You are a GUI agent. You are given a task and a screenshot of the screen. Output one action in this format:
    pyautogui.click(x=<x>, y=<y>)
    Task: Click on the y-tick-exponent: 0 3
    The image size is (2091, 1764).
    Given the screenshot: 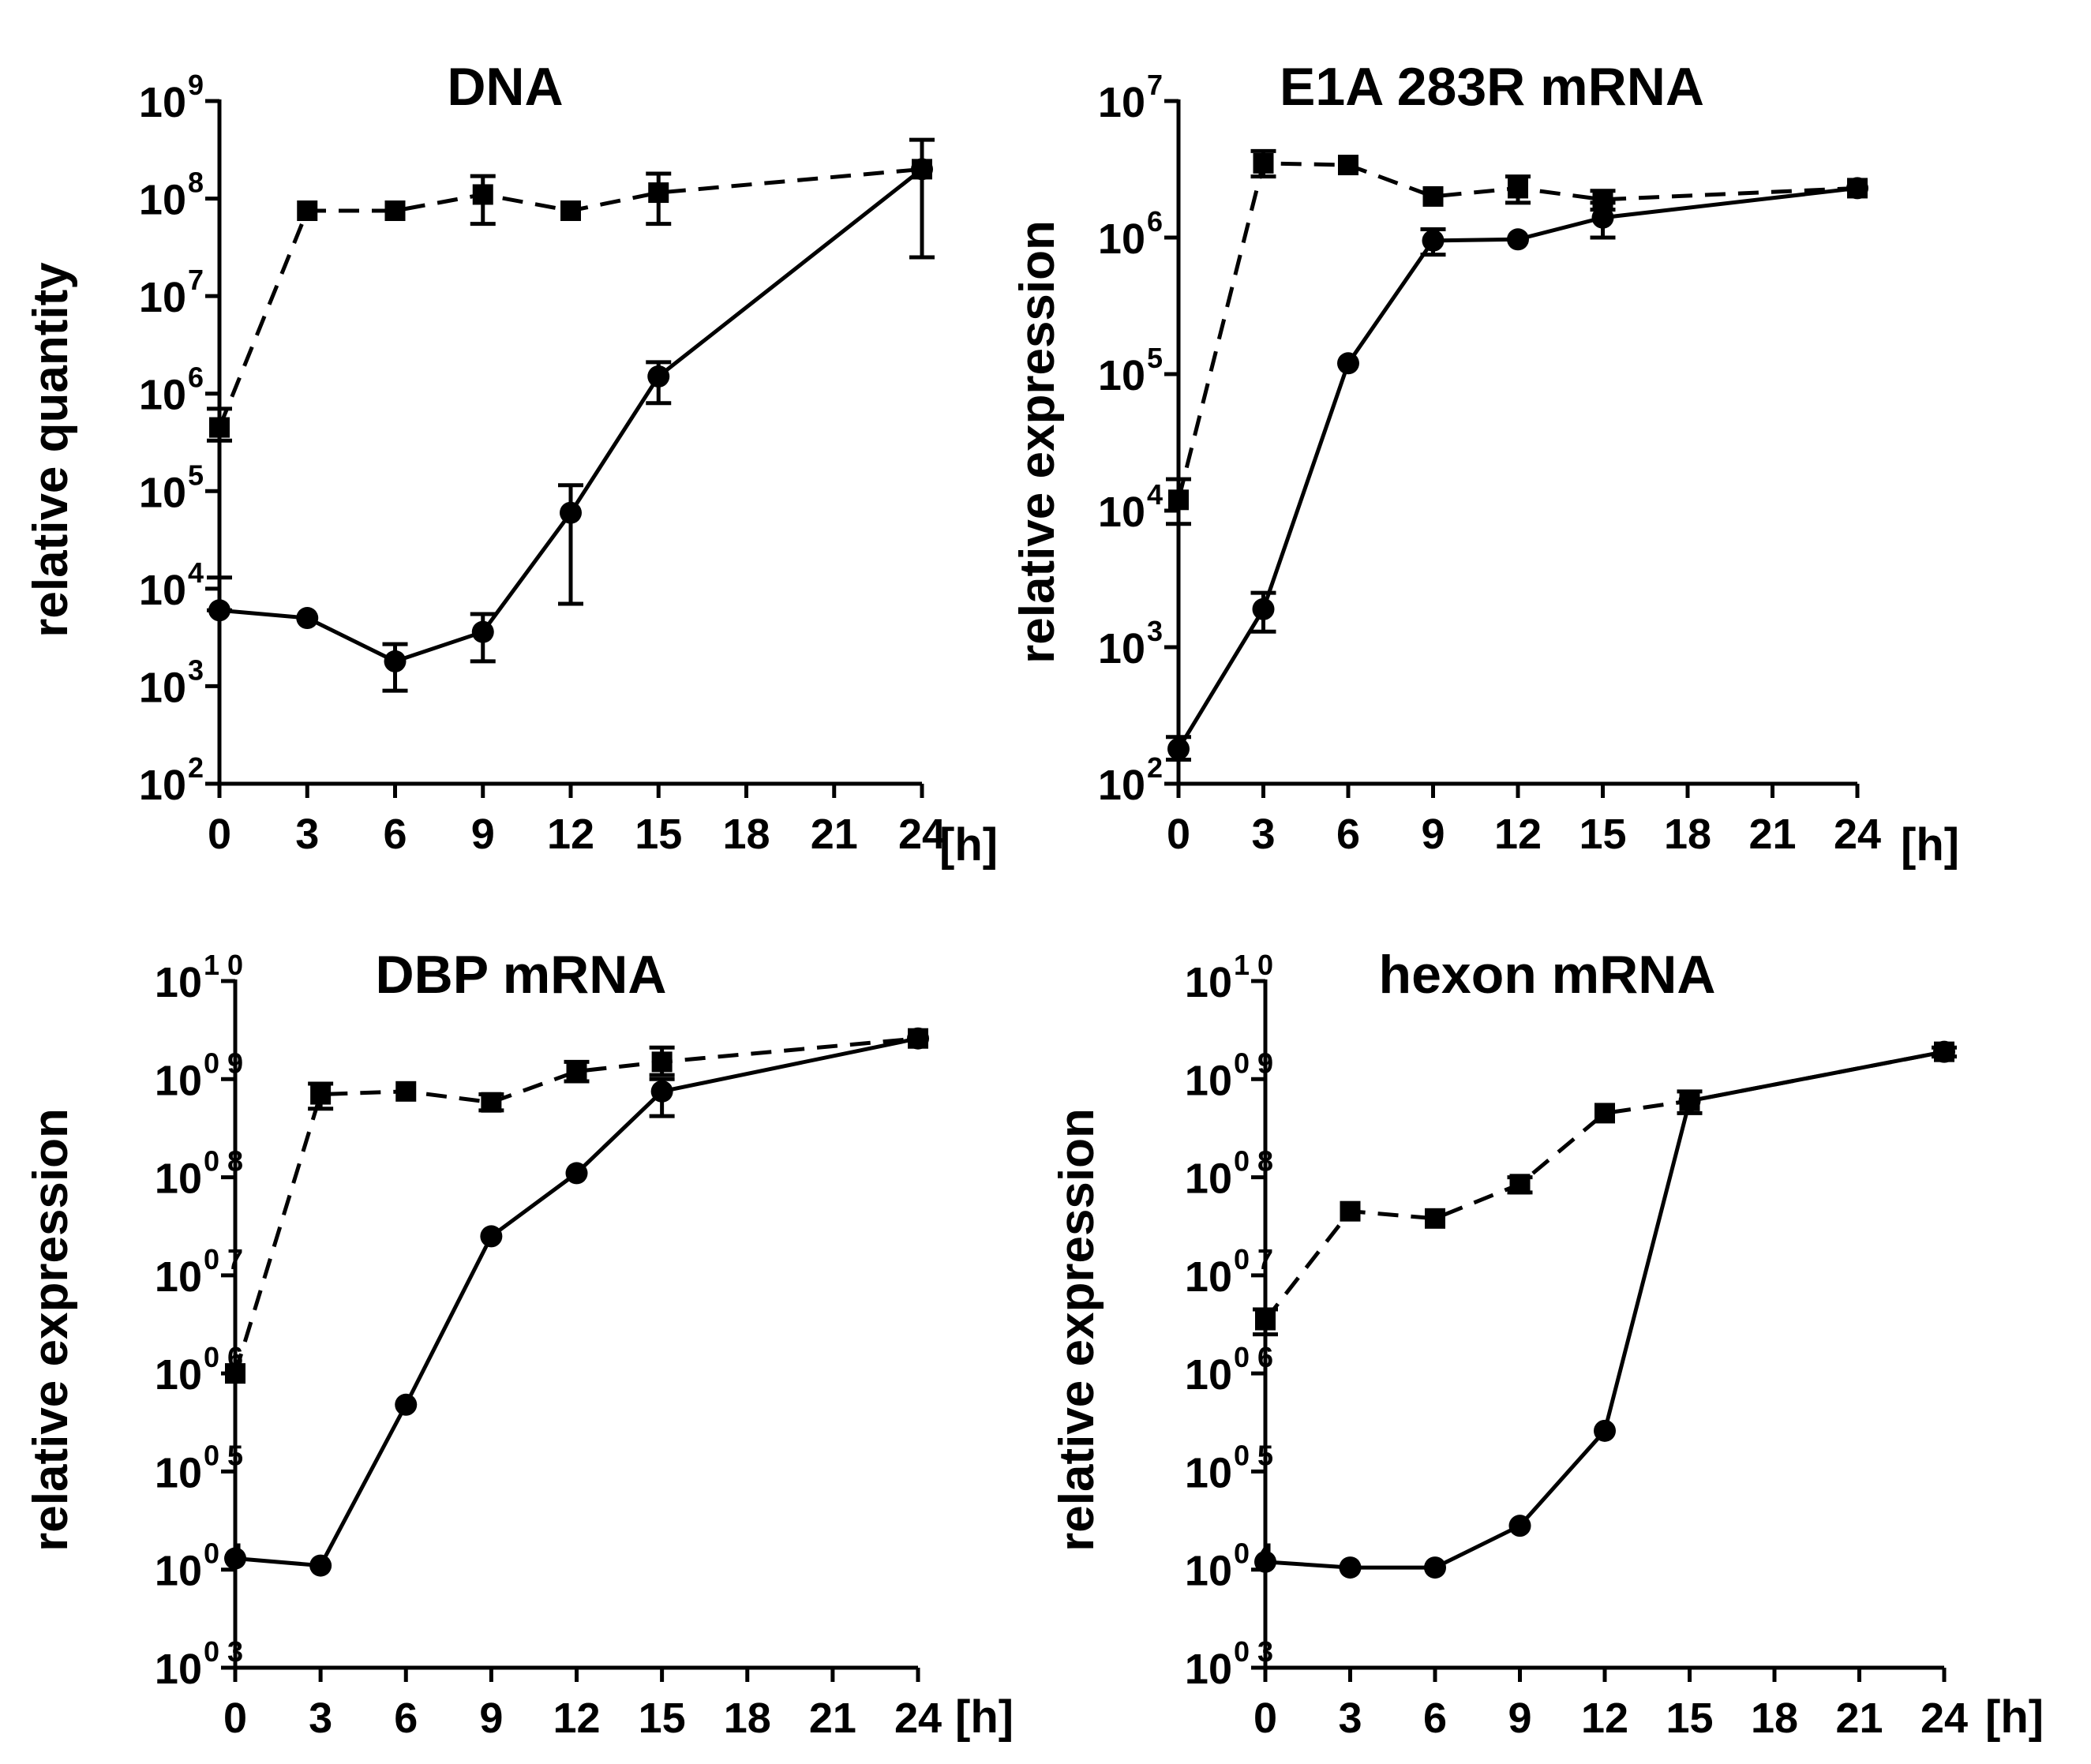 What is the action you would take?
    pyautogui.click(x=1253, y=1651)
    